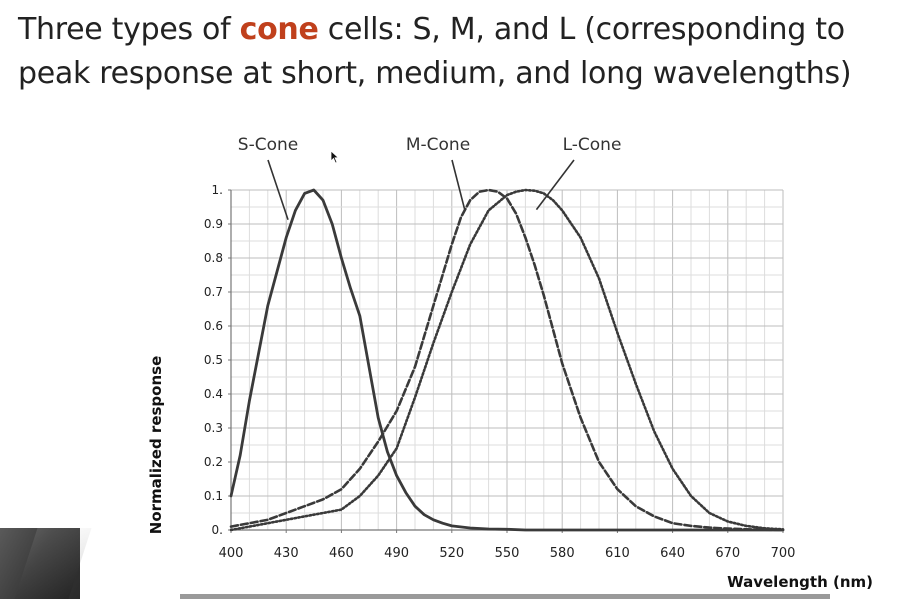 The image size is (906, 599). What do you see at coordinates (438, 145) in the screenshot?
I see `series-label-m-cone: M-Cone` at bounding box center [438, 145].